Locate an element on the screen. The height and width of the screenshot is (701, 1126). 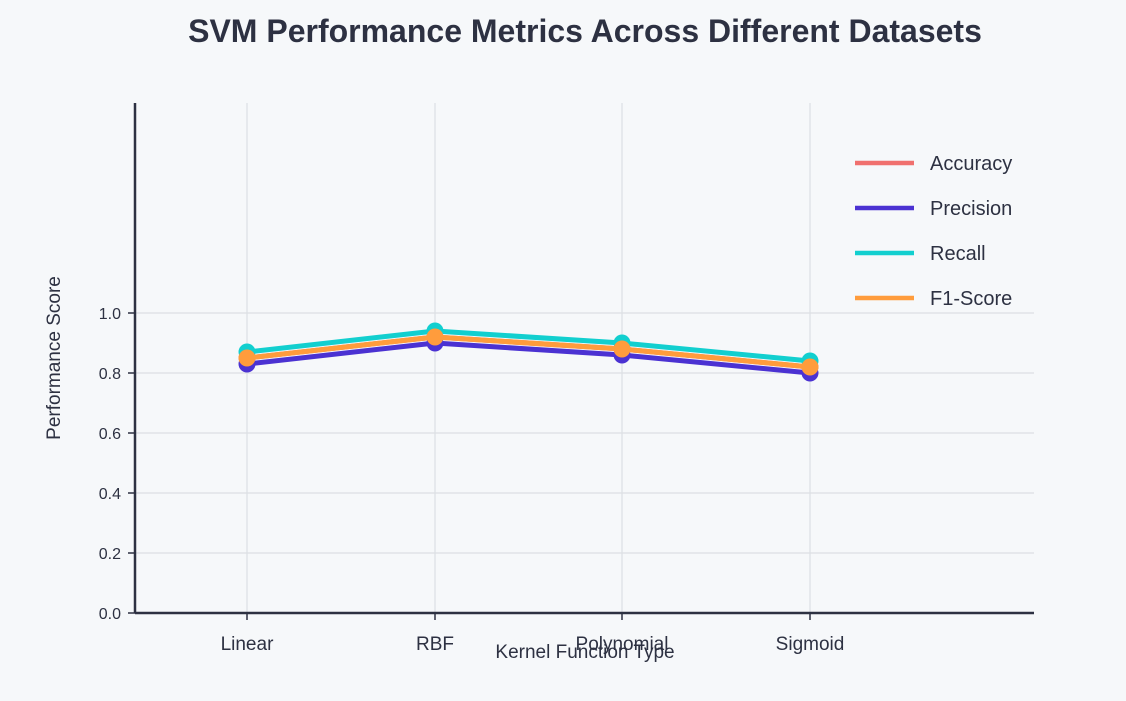
y-tick-label: 0.8 is located at coordinates (110, 374).